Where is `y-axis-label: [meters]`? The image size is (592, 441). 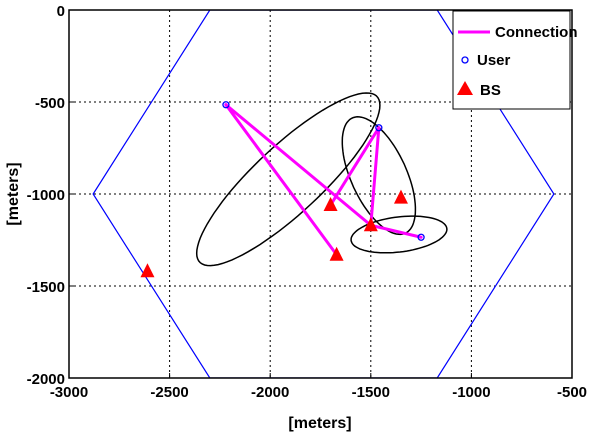
y-axis-label: [meters] is located at coordinates (13, 193).